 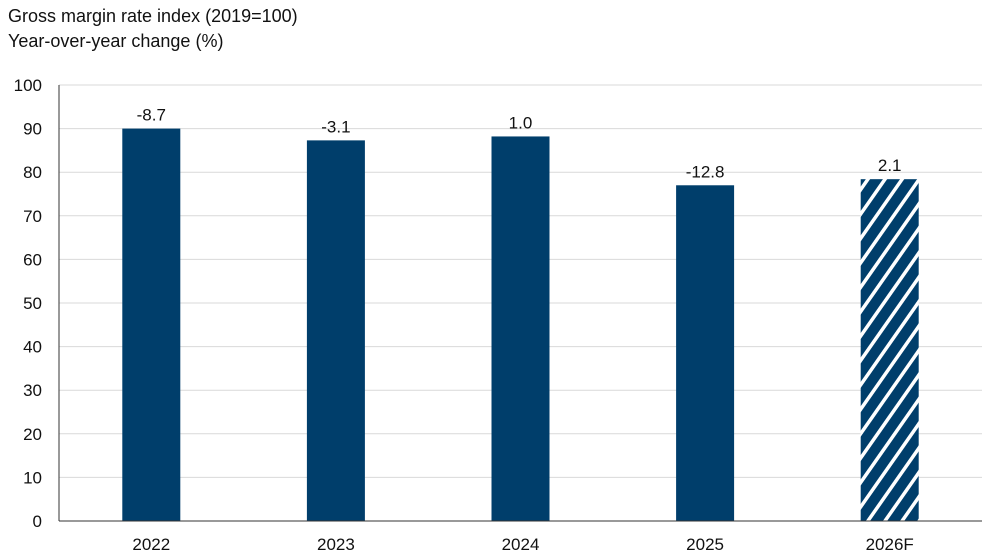 What do you see at coordinates (32, 477) in the screenshot?
I see `y-tick-label: 10` at bounding box center [32, 477].